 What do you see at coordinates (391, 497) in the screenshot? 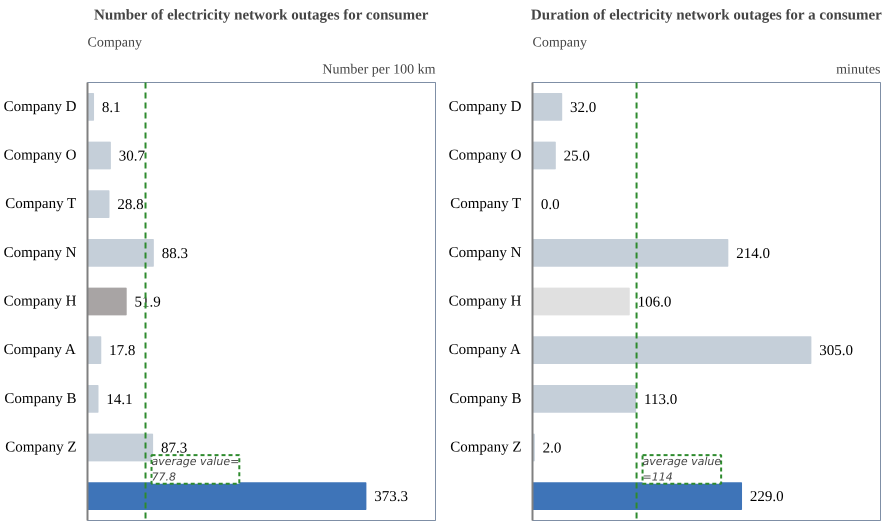
I see `data-label: 373.3` at bounding box center [391, 497].